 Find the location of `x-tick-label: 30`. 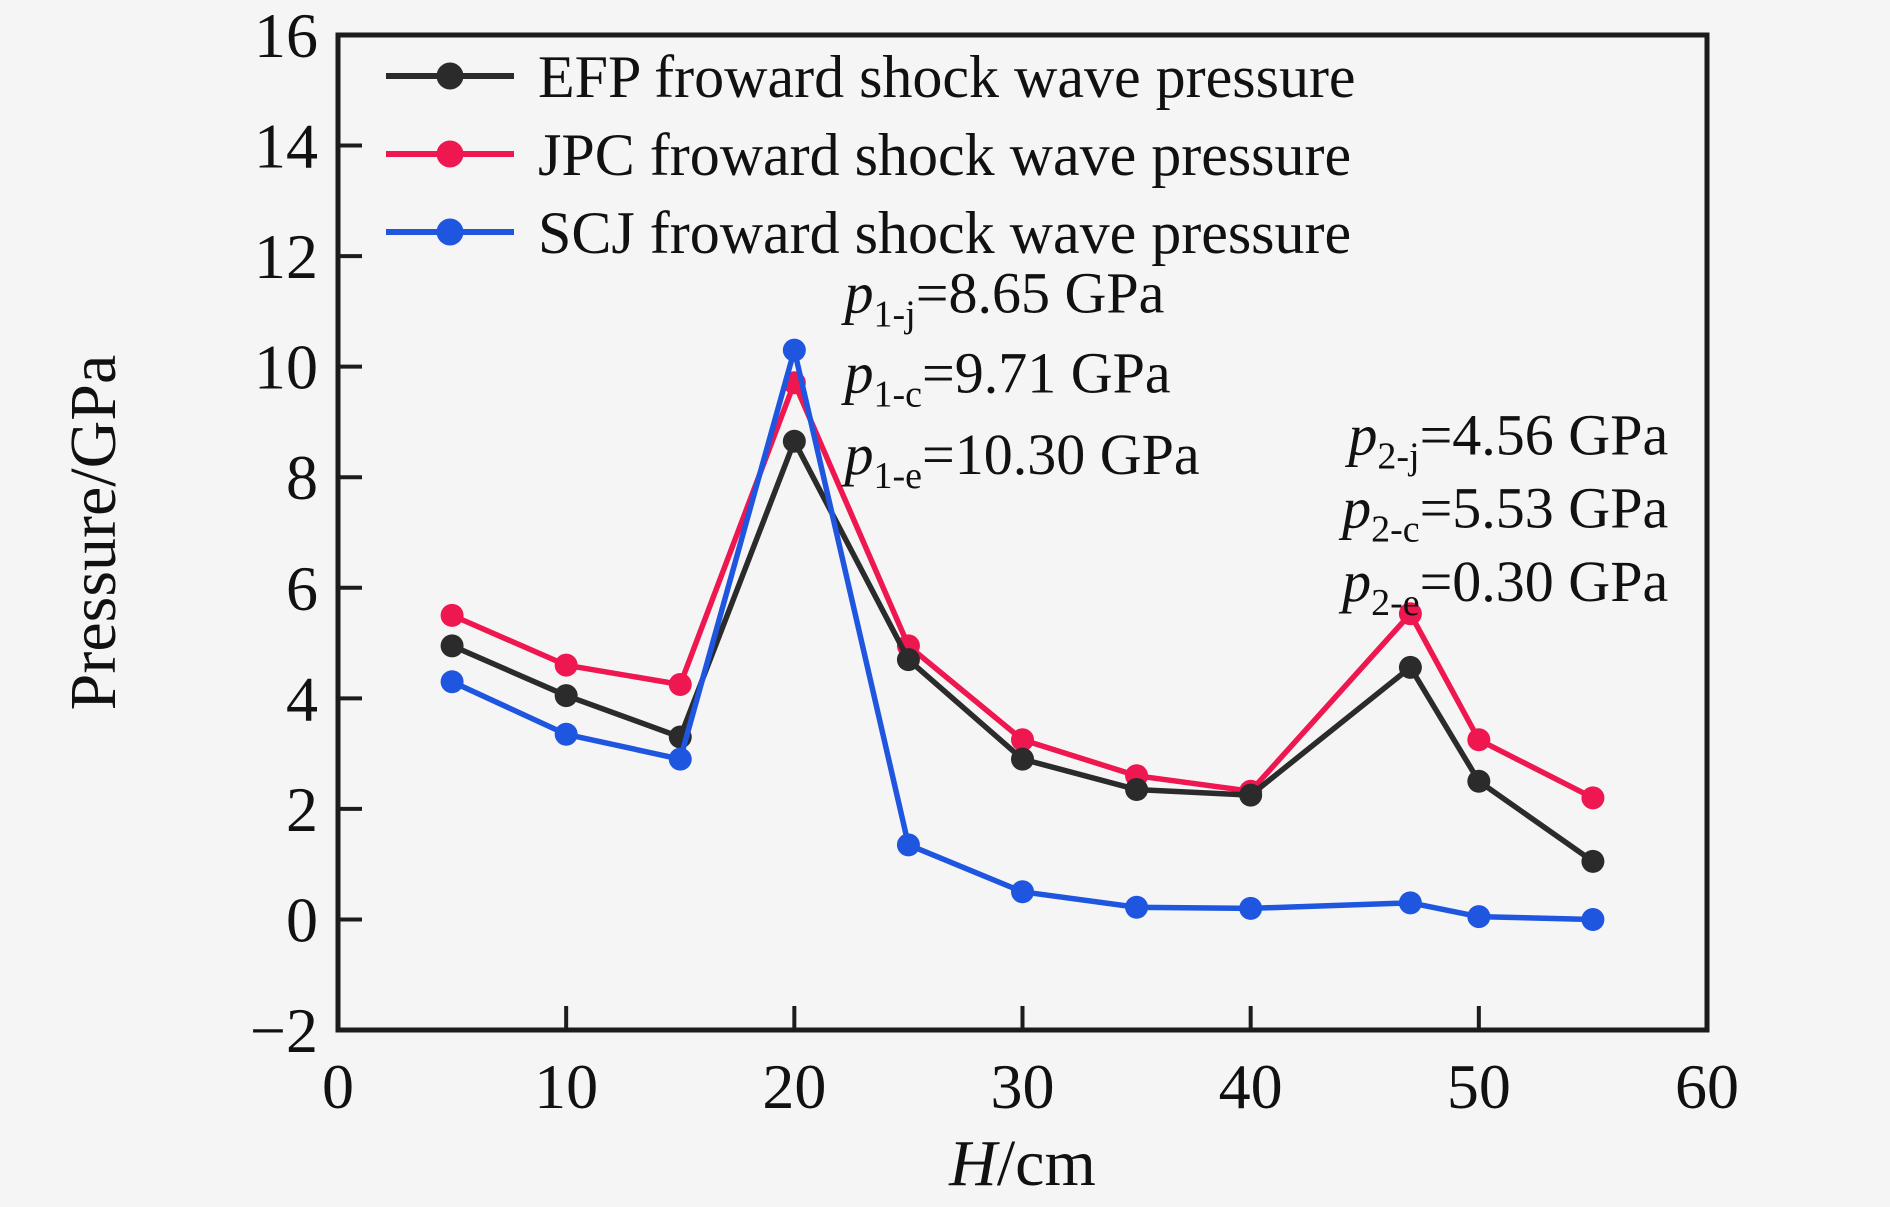

x-tick-label: 30 is located at coordinates (1023, 1086).